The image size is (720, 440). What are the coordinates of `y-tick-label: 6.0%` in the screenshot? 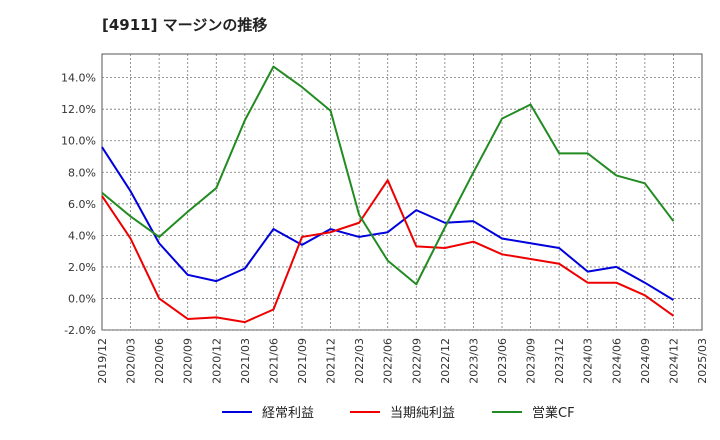 It's located at (82, 204).